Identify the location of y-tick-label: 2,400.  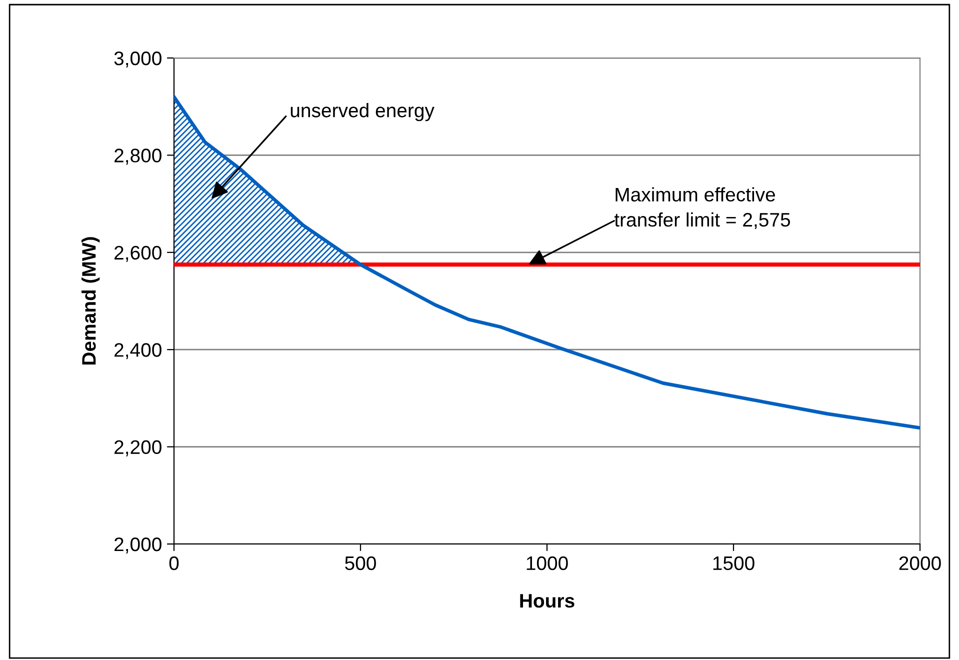
(138, 351).